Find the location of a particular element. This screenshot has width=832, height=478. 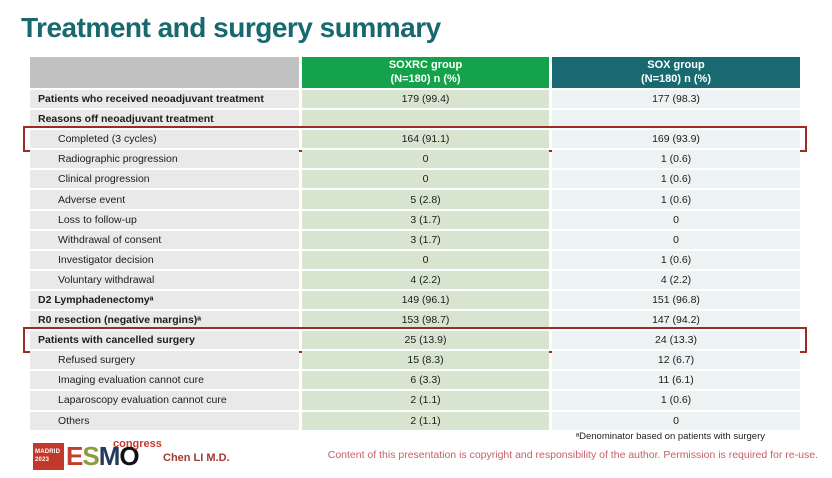

madrid-2023-badge: MADRID 2023 is located at coordinates (48, 456).